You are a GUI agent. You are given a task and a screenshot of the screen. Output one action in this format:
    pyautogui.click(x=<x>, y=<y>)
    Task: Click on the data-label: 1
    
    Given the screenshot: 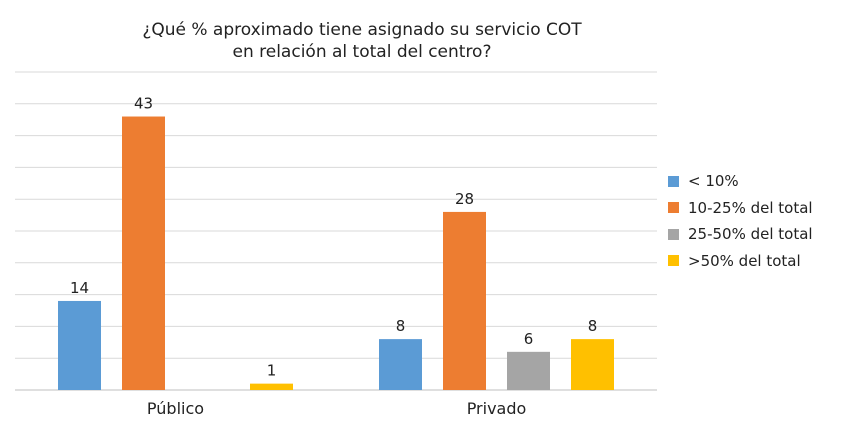 What is the action you would take?
    pyautogui.click(x=272, y=371)
    